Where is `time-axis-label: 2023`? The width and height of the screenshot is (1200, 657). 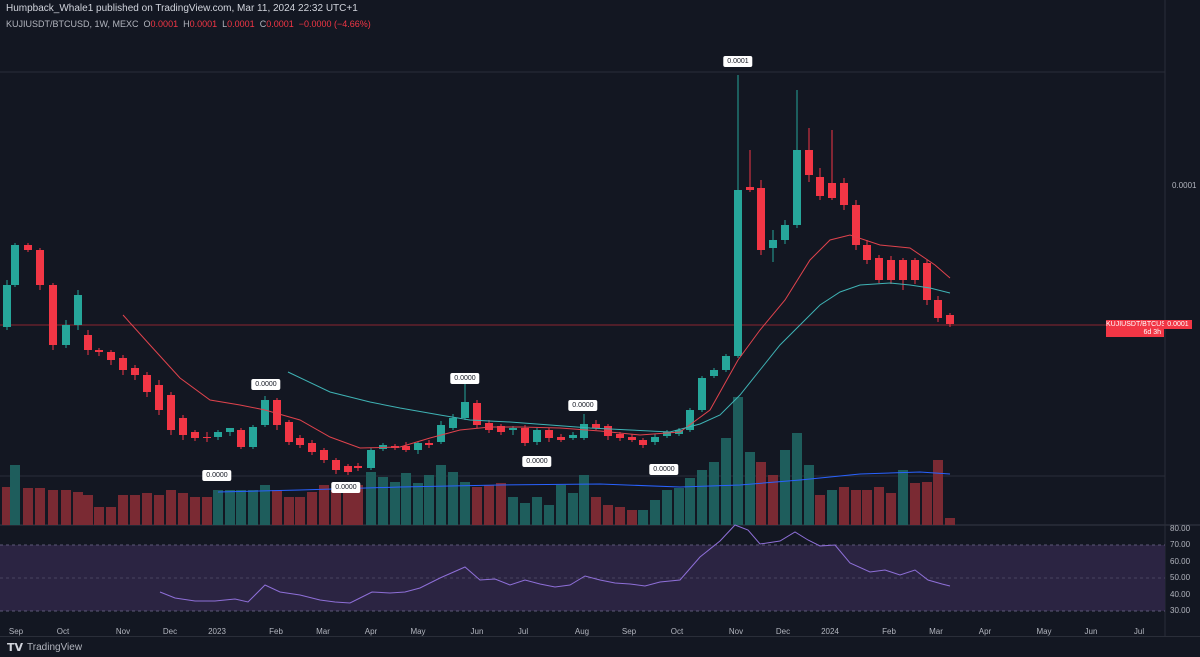
time-axis-label: 2023 is located at coordinates (217, 631).